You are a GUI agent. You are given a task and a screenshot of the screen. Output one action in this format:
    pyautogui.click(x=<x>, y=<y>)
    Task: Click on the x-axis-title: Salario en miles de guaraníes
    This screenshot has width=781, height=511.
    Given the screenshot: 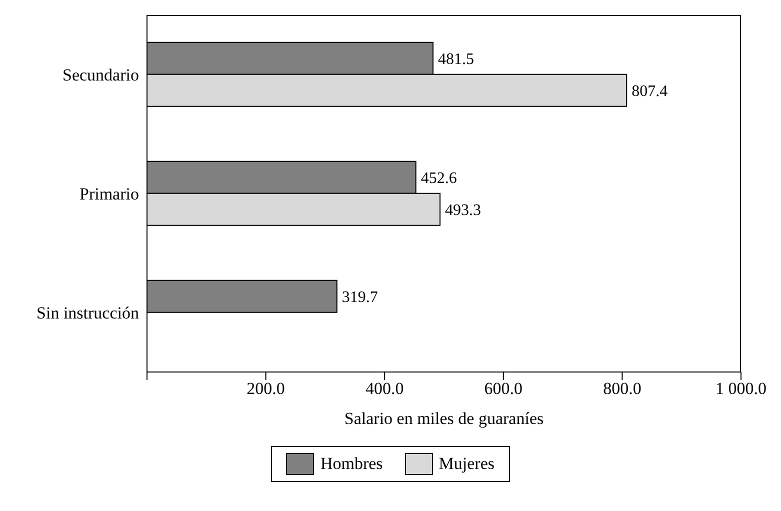 What is the action you would take?
    pyautogui.click(x=444, y=418)
    